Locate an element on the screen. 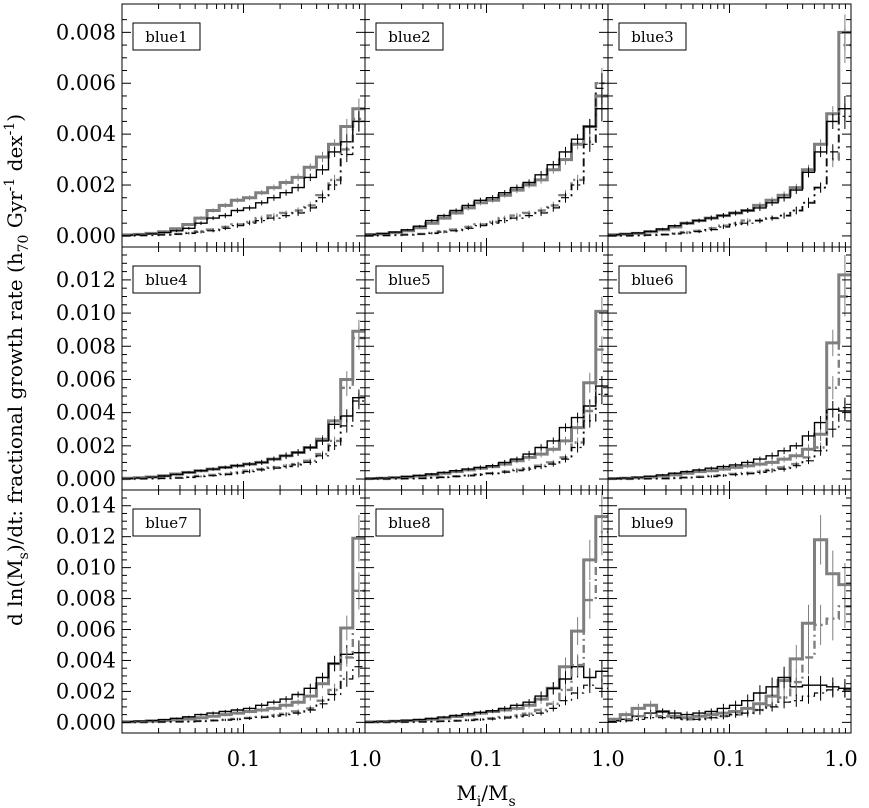 Image resolution: width=869 pixels, height=808 pixels. panel-label: blue8 is located at coordinates (409, 523).